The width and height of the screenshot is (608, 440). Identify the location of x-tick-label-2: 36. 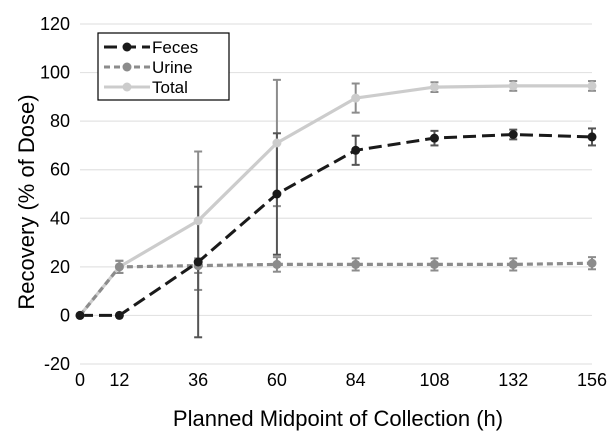
(198, 380).